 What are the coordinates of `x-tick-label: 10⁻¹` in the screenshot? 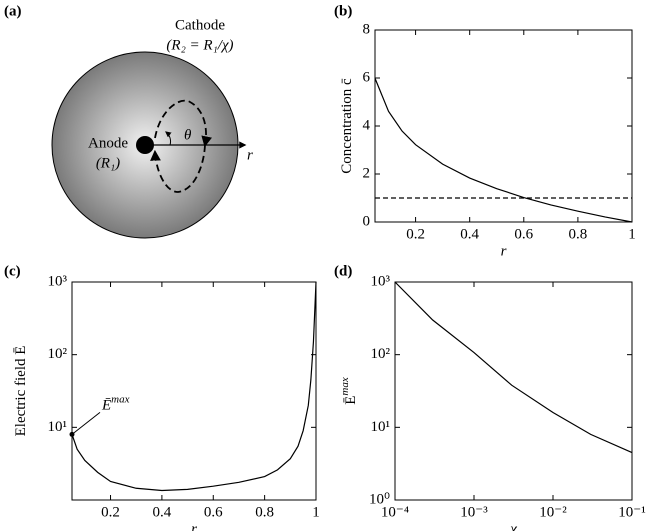 It's located at (631, 512).